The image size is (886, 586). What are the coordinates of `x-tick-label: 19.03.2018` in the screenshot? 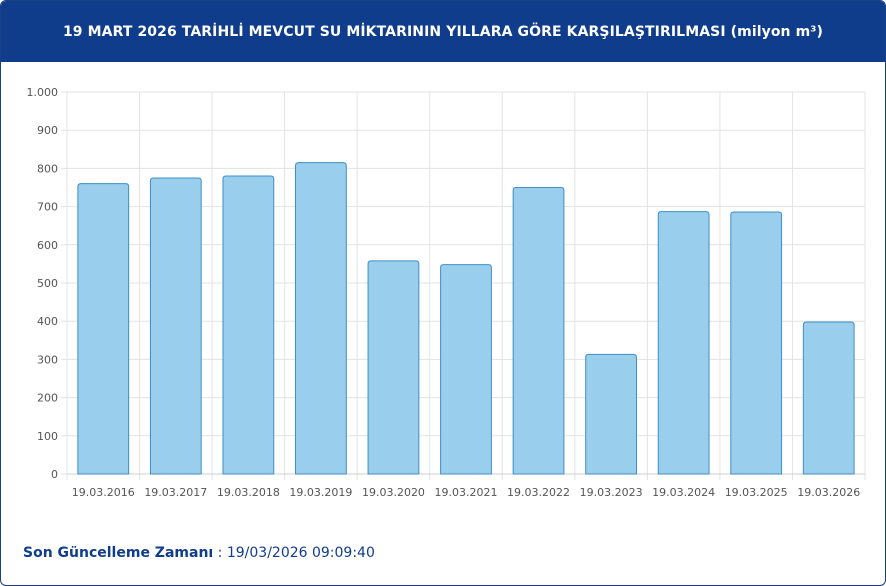 It's located at (248, 492).